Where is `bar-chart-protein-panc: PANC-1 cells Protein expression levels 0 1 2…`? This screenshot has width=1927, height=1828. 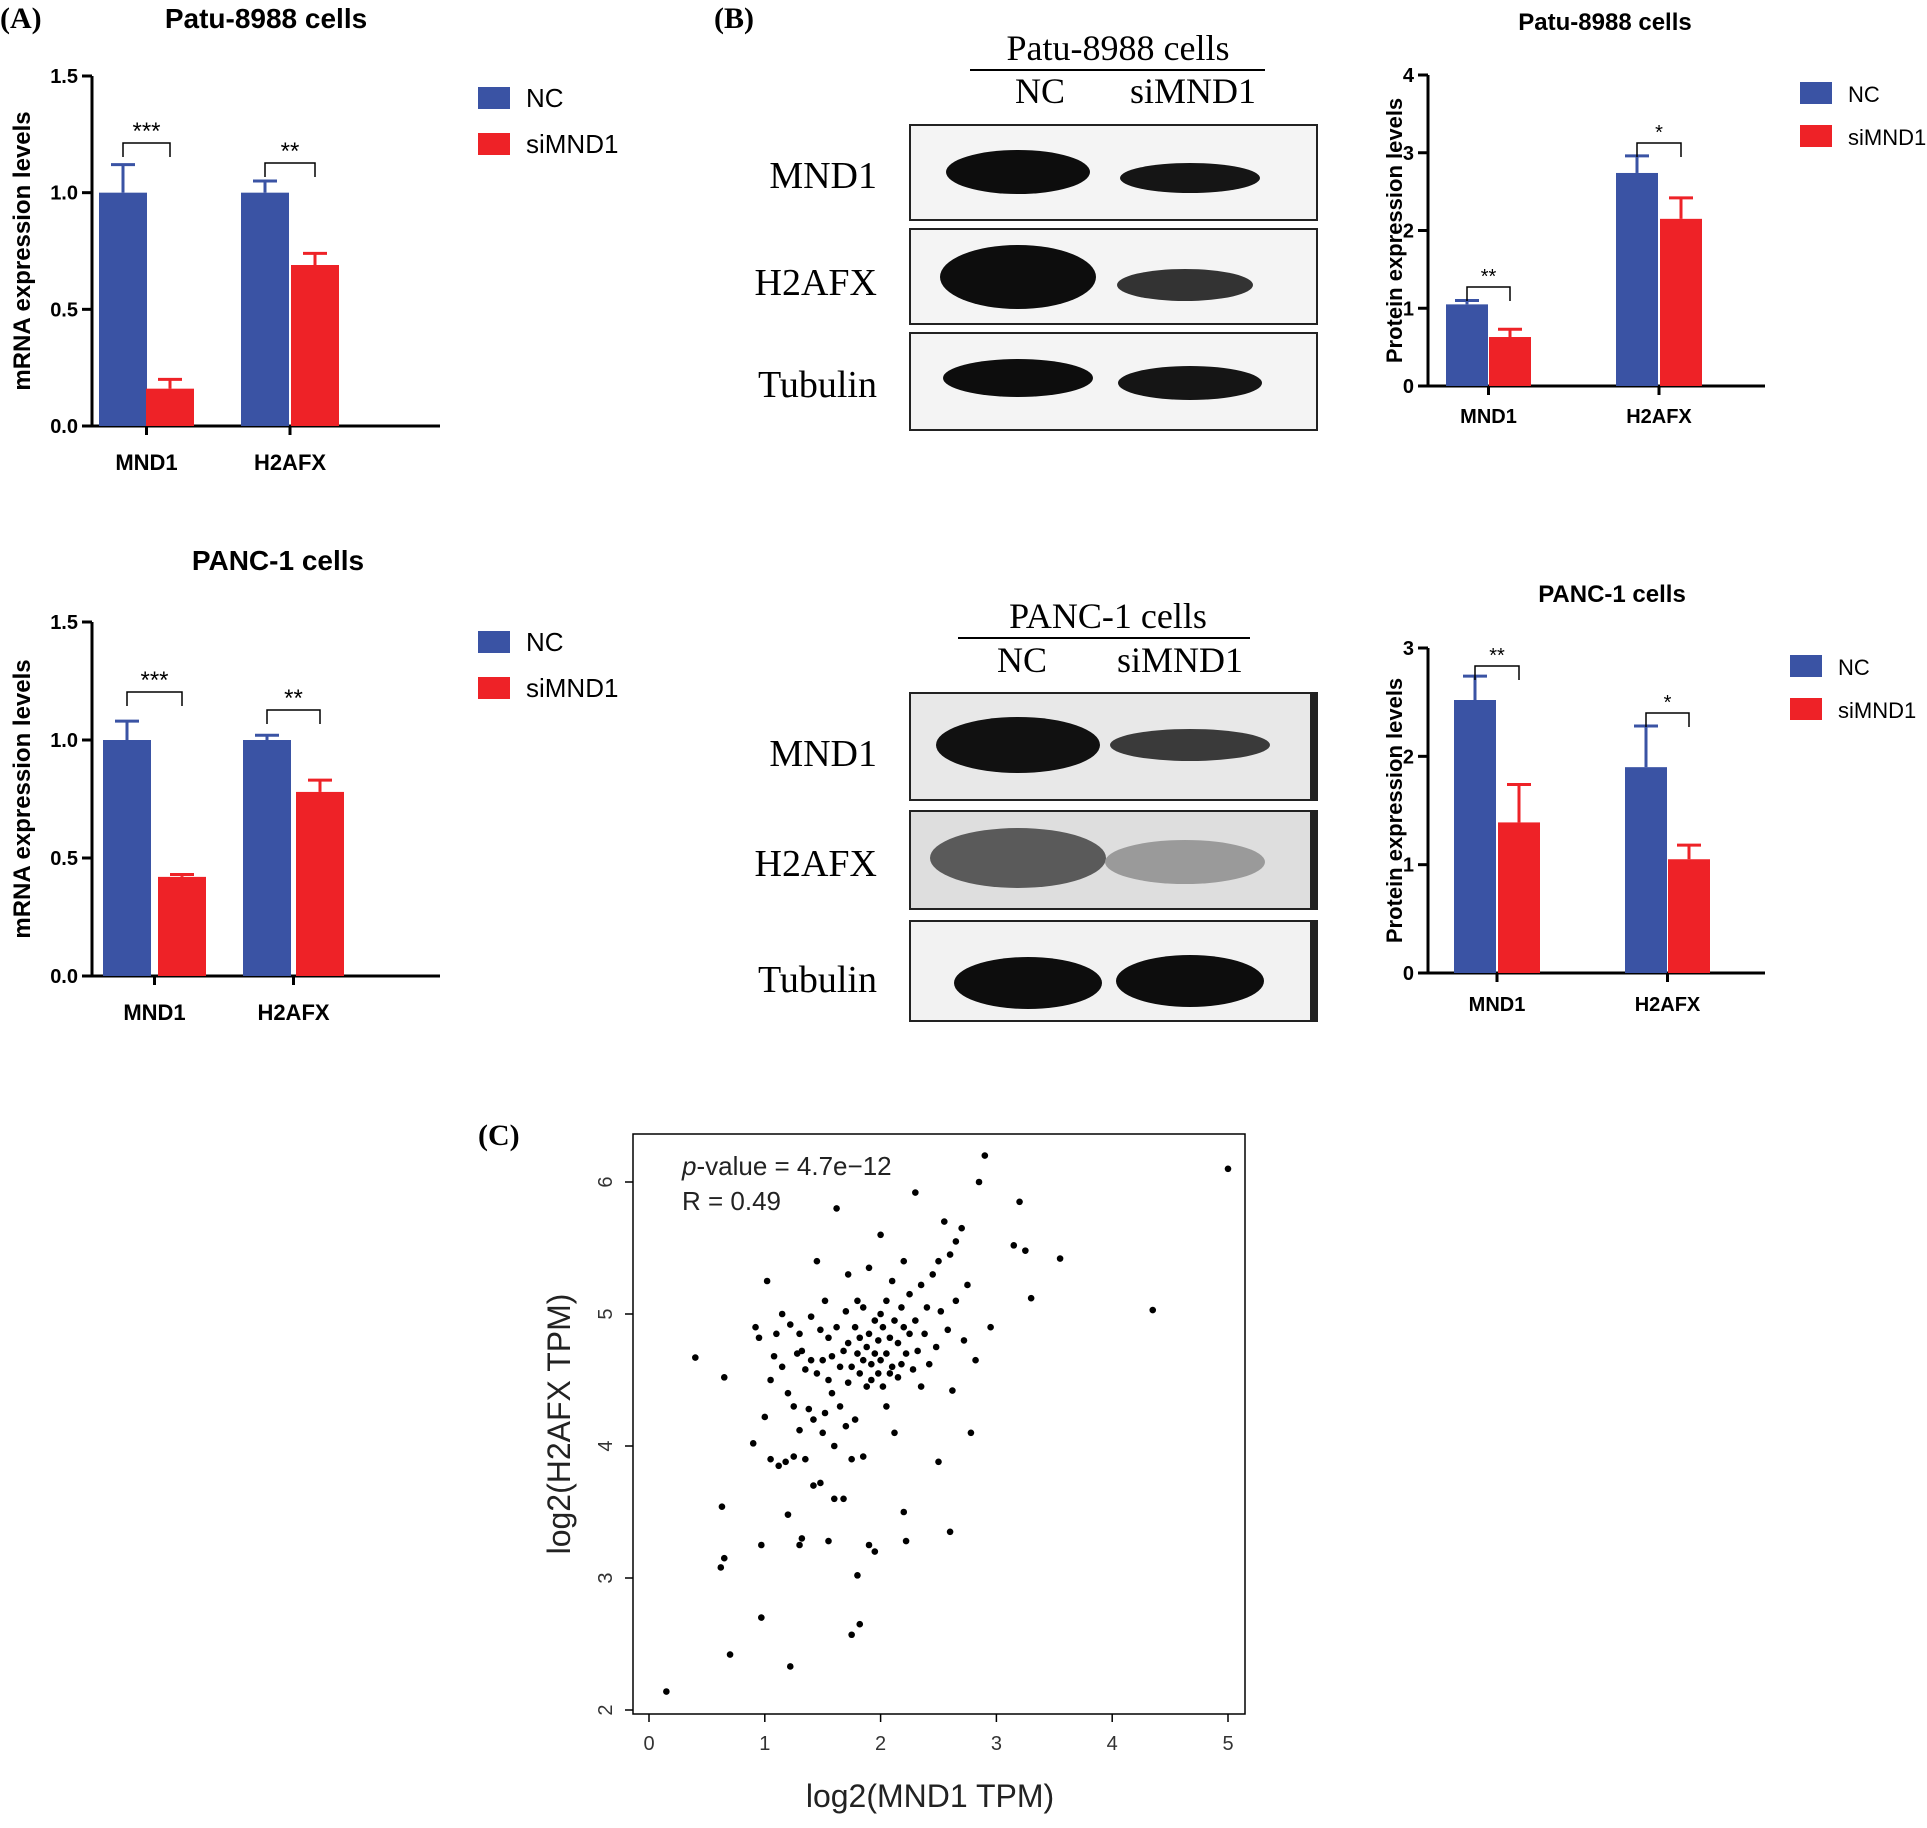
bar-chart-protein-panc: PANC-1 cells Protein expression levels 0 1 2… is located at coordinates (1649, 798).